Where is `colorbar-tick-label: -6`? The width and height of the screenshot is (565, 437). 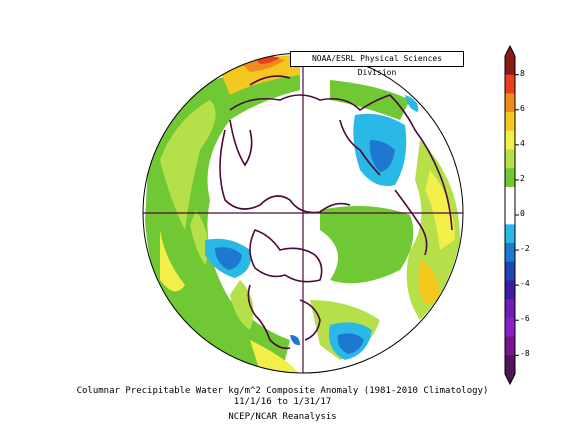 colorbar-tick-label: -6 is located at coordinates (525, 319).